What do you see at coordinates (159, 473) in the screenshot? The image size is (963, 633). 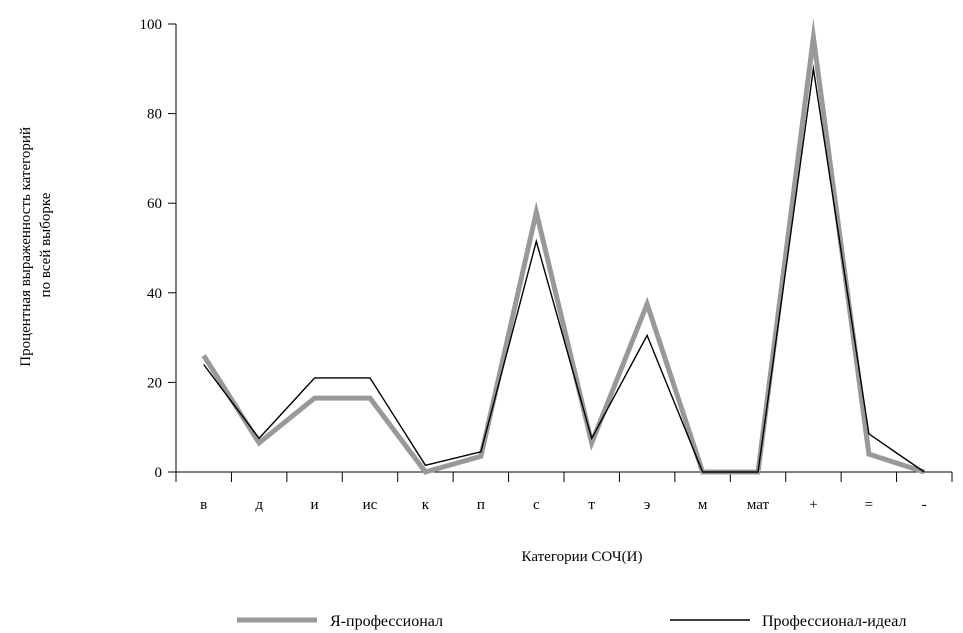 I see `y-tick-label: 0` at bounding box center [159, 473].